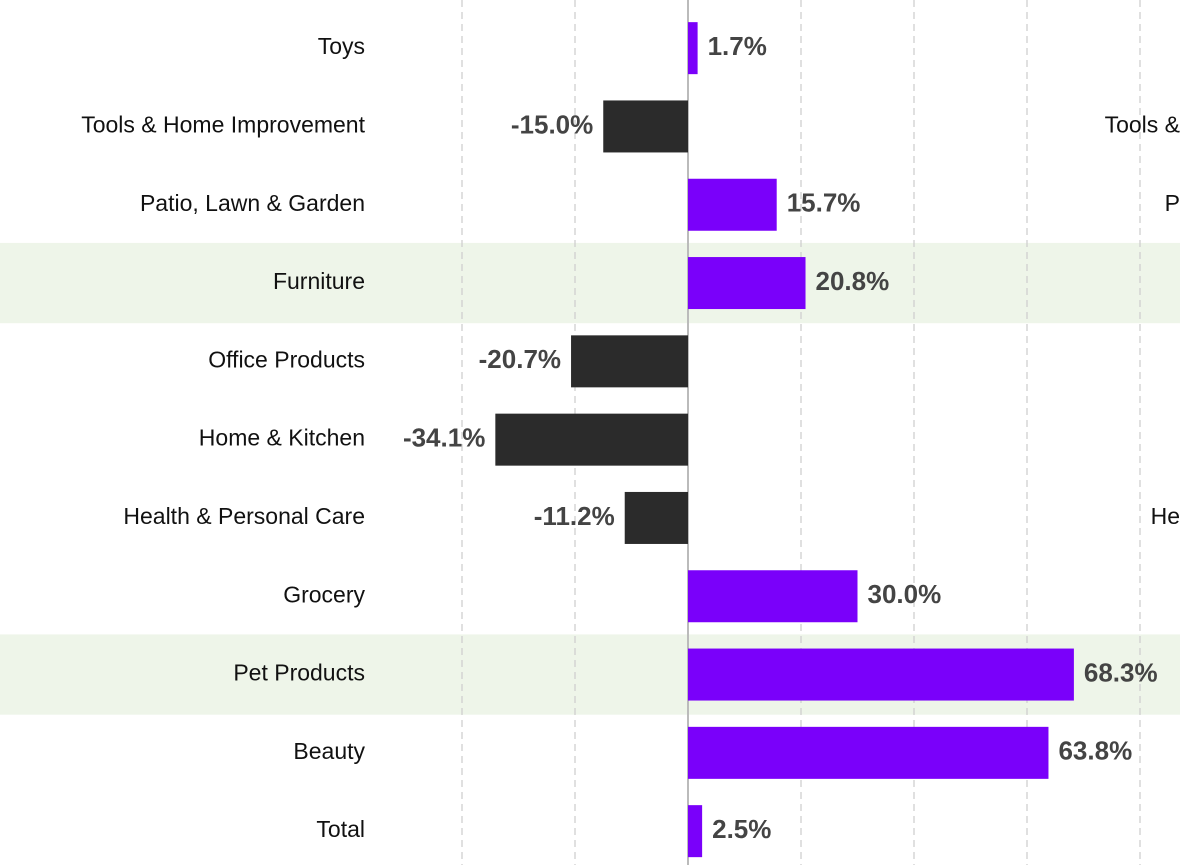 Image resolution: width=1180 pixels, height=865 pixels. What do you see at coordinates (319, 281) in the screenshot?
I see `category-label: Furniture` at bounding box center [319, 281].